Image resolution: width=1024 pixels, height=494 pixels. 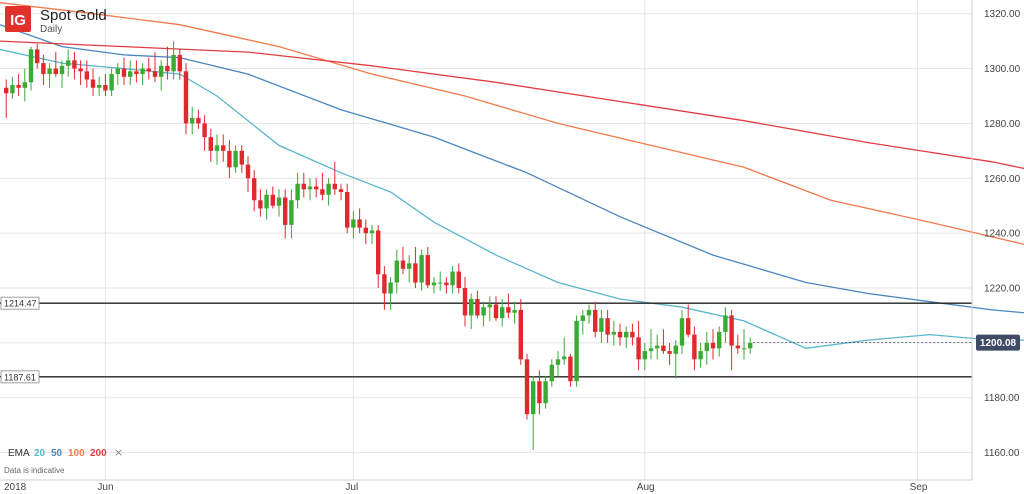 What do you see at coordinates (40, 453) in the screenshot?
I see `legend-ema-20: 20` at bounding box center [40, 453].